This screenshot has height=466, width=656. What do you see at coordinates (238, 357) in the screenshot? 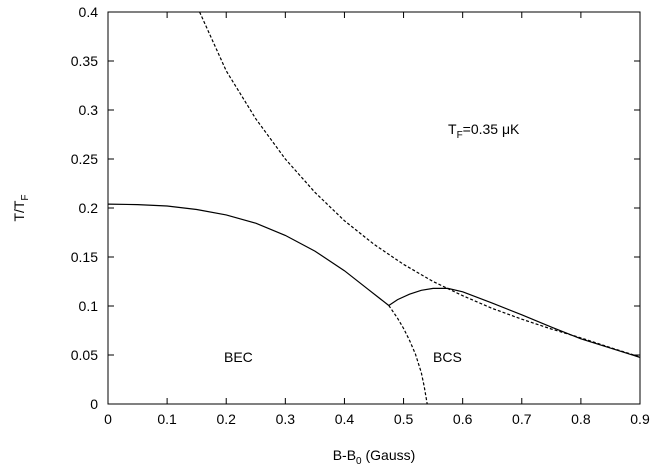
I see `bec-region-label: BEC` at bounding box center [238, 357].